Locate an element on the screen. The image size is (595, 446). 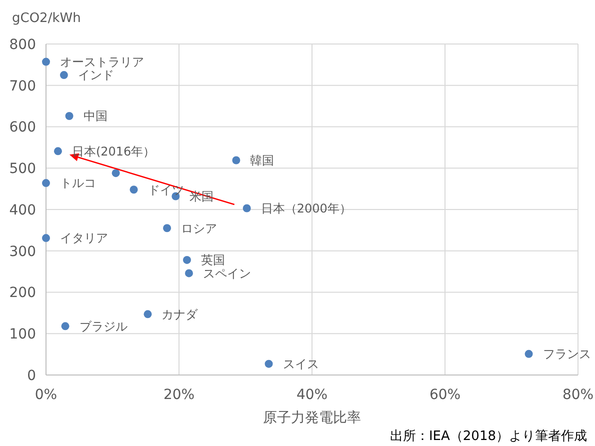
x-tick-label: 80% is located at coordinates (578, 395).